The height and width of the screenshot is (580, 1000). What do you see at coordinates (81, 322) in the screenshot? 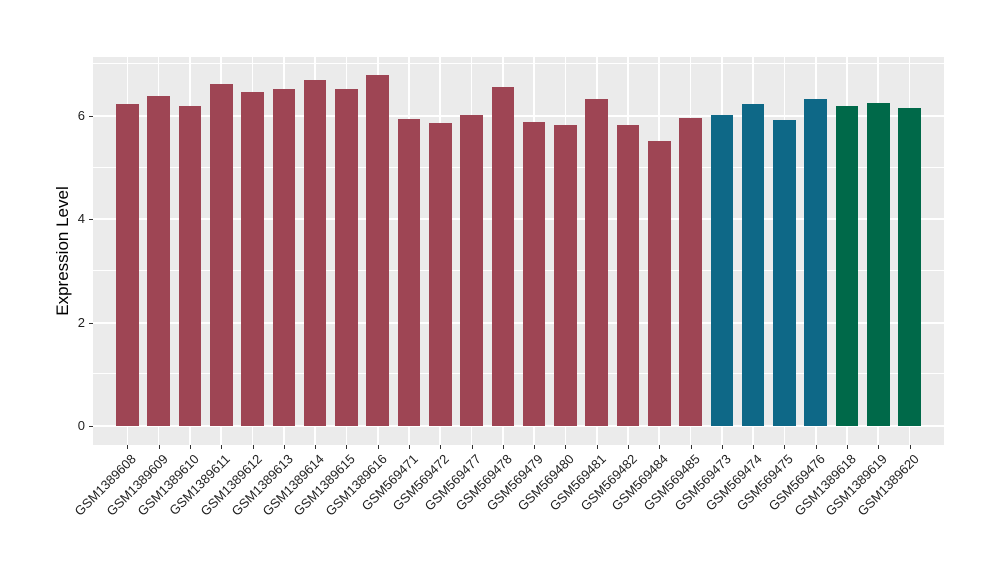
I see `y-tick-label: 2` at bounding box center [81, 322].